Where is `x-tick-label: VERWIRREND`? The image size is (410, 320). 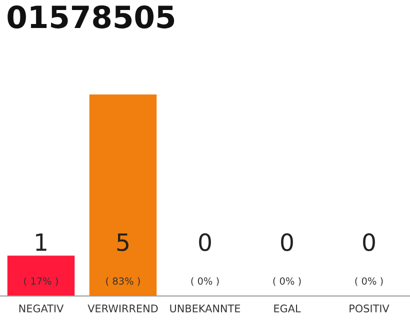
x-tick-label: VERWIRREND is located at coordinates (123, 308).